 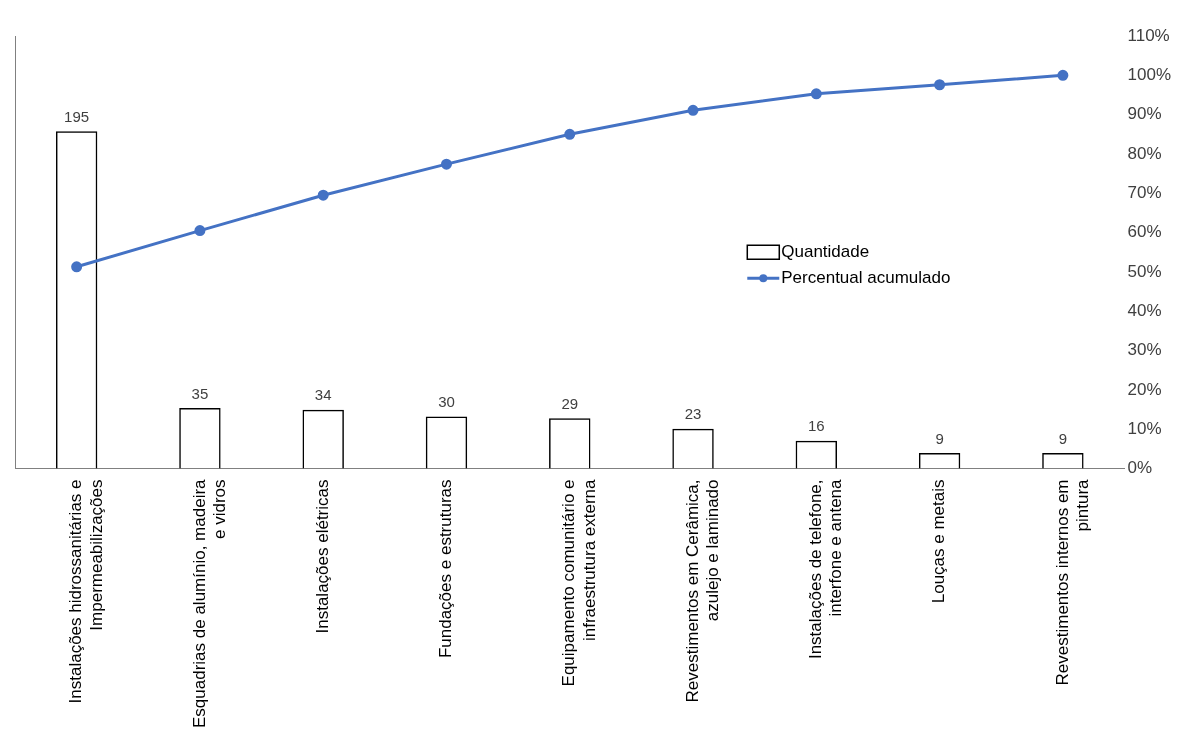 What do you see at coordinates (322, 556) in the screenshot?
I see `x-tick-label: Instalações elétricas` at bounding box center [322, 556].